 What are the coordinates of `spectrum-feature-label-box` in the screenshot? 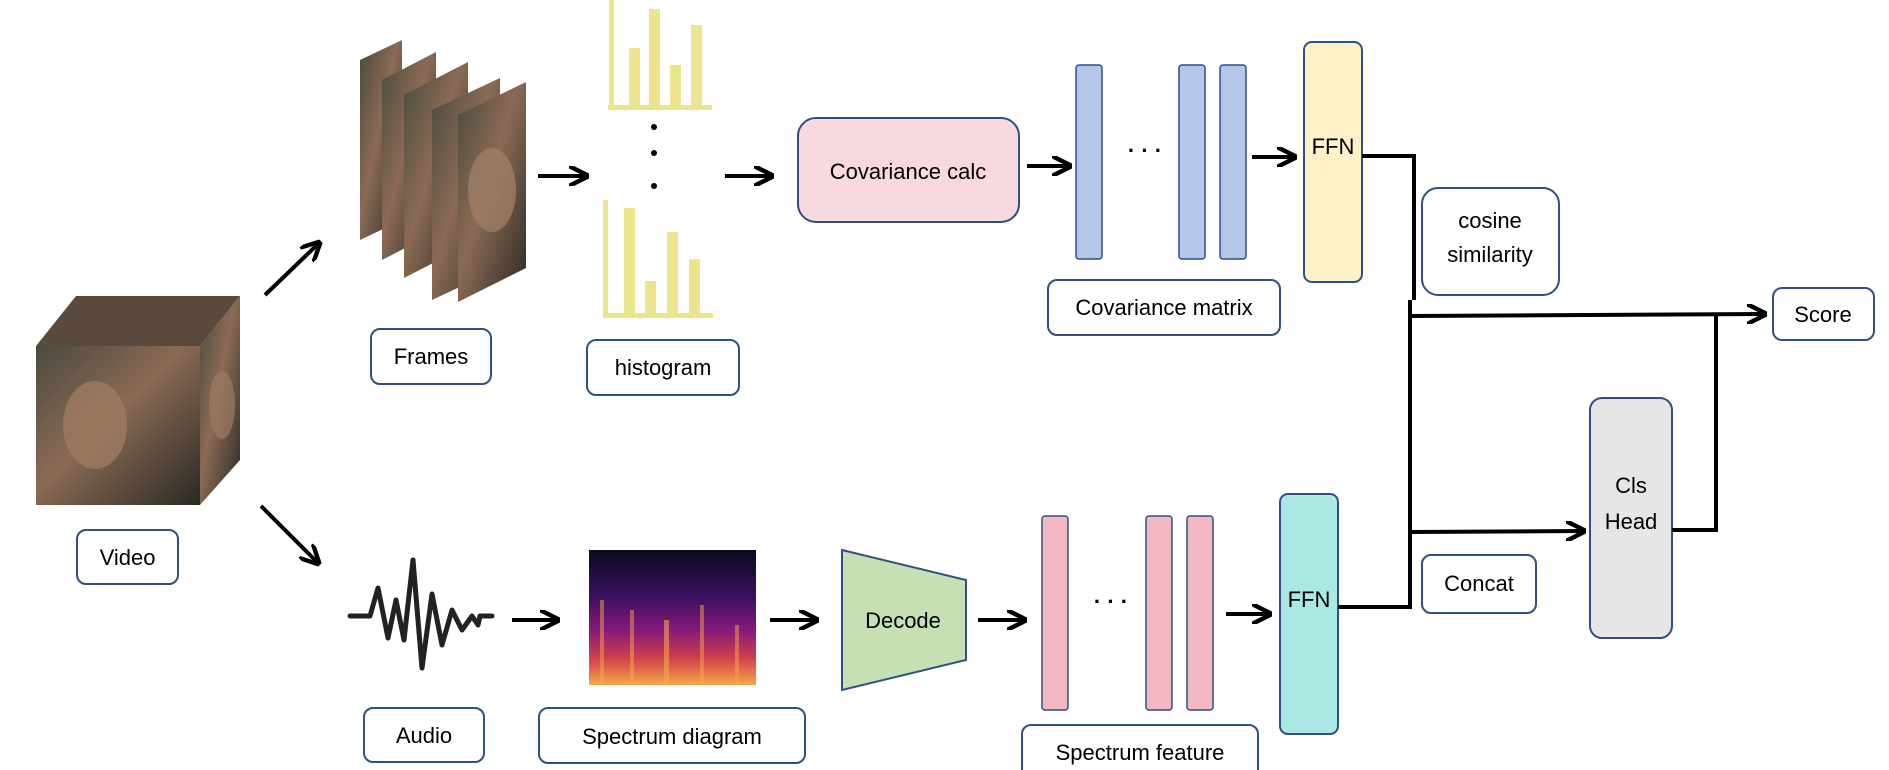 It's located at (1140, 747).